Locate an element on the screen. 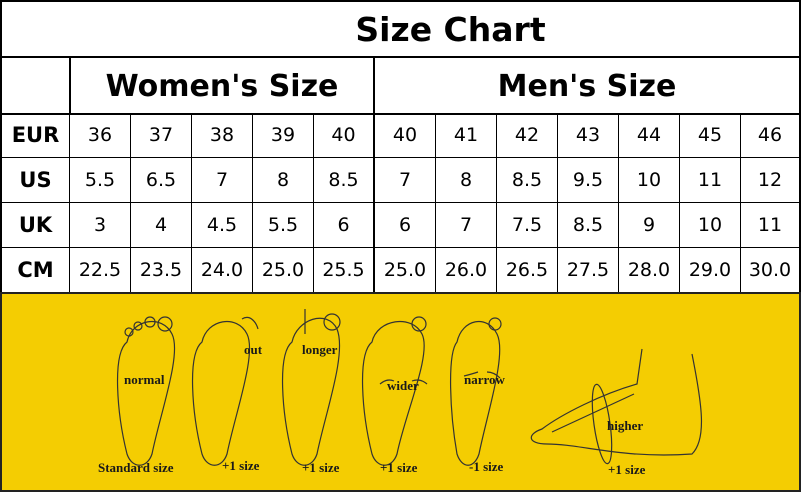 This screenshot has height=492, width=801. size-cell: 7.5 is located at coordinates (527, 225).